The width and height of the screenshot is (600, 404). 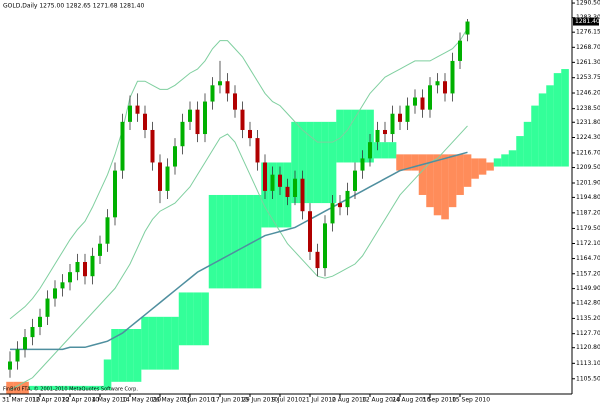 I want to click on x-tick-label: 12 Apr 2010, so click(x=50, y=400).